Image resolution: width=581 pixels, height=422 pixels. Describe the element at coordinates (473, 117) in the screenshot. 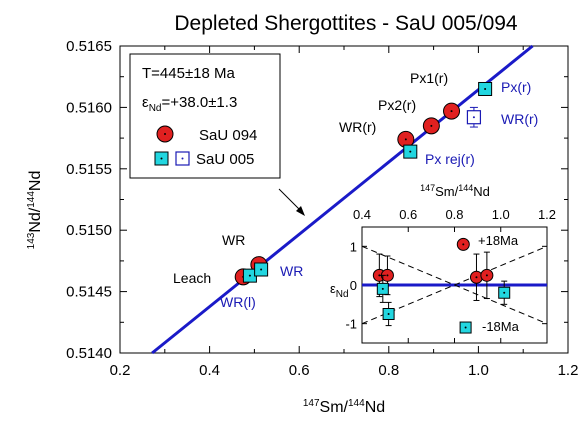

I see `data-point-open-blue-square-dot` at that location.